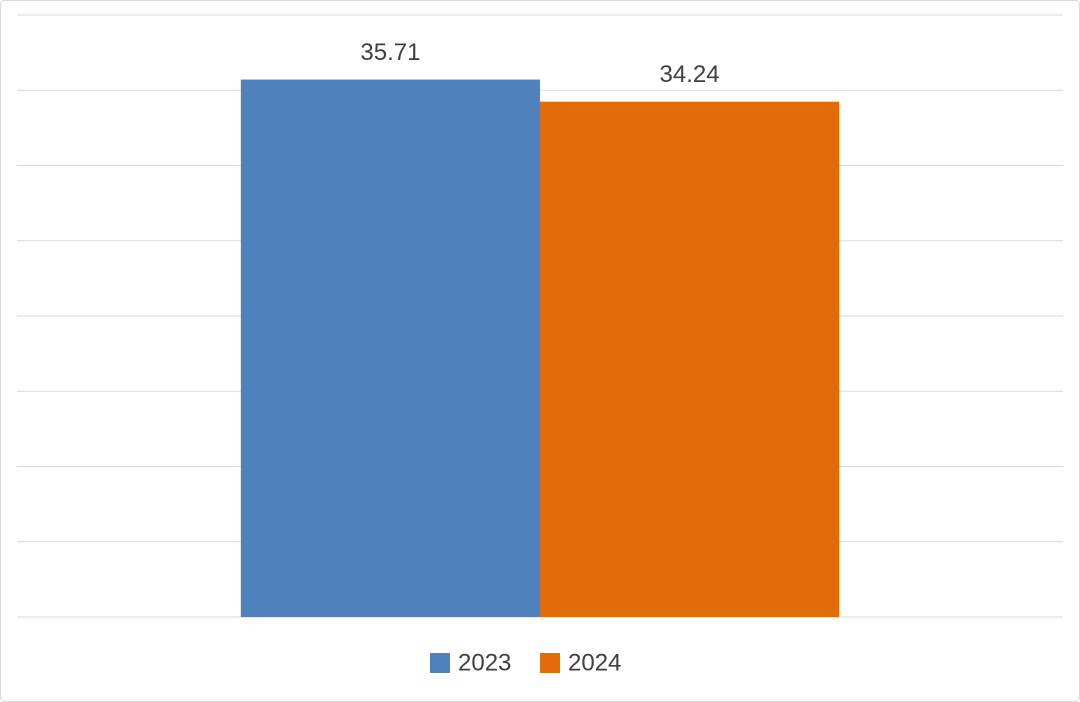 The width and height of the screenshot is (1080, 702). What do you see at coordinates (594, 662) in the screenshot?
I see `legend-label: 2024` at bounding box center [594, 662].